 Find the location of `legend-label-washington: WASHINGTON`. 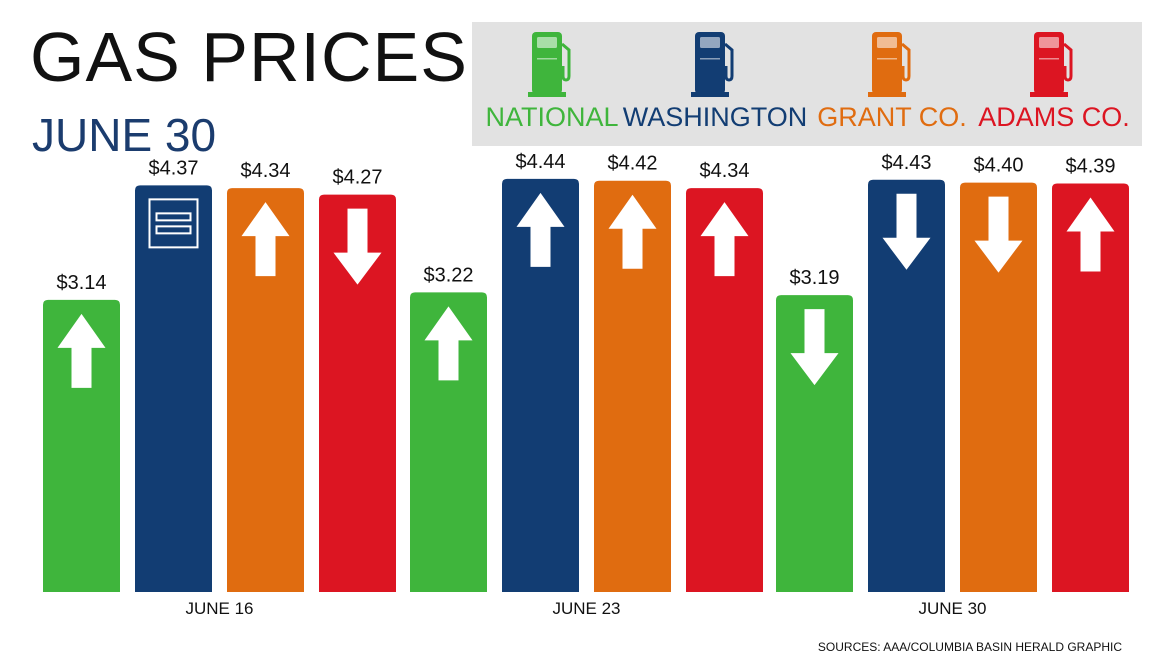

legend-label-washington: WASHINGTON is located at coordinates (715, 117).